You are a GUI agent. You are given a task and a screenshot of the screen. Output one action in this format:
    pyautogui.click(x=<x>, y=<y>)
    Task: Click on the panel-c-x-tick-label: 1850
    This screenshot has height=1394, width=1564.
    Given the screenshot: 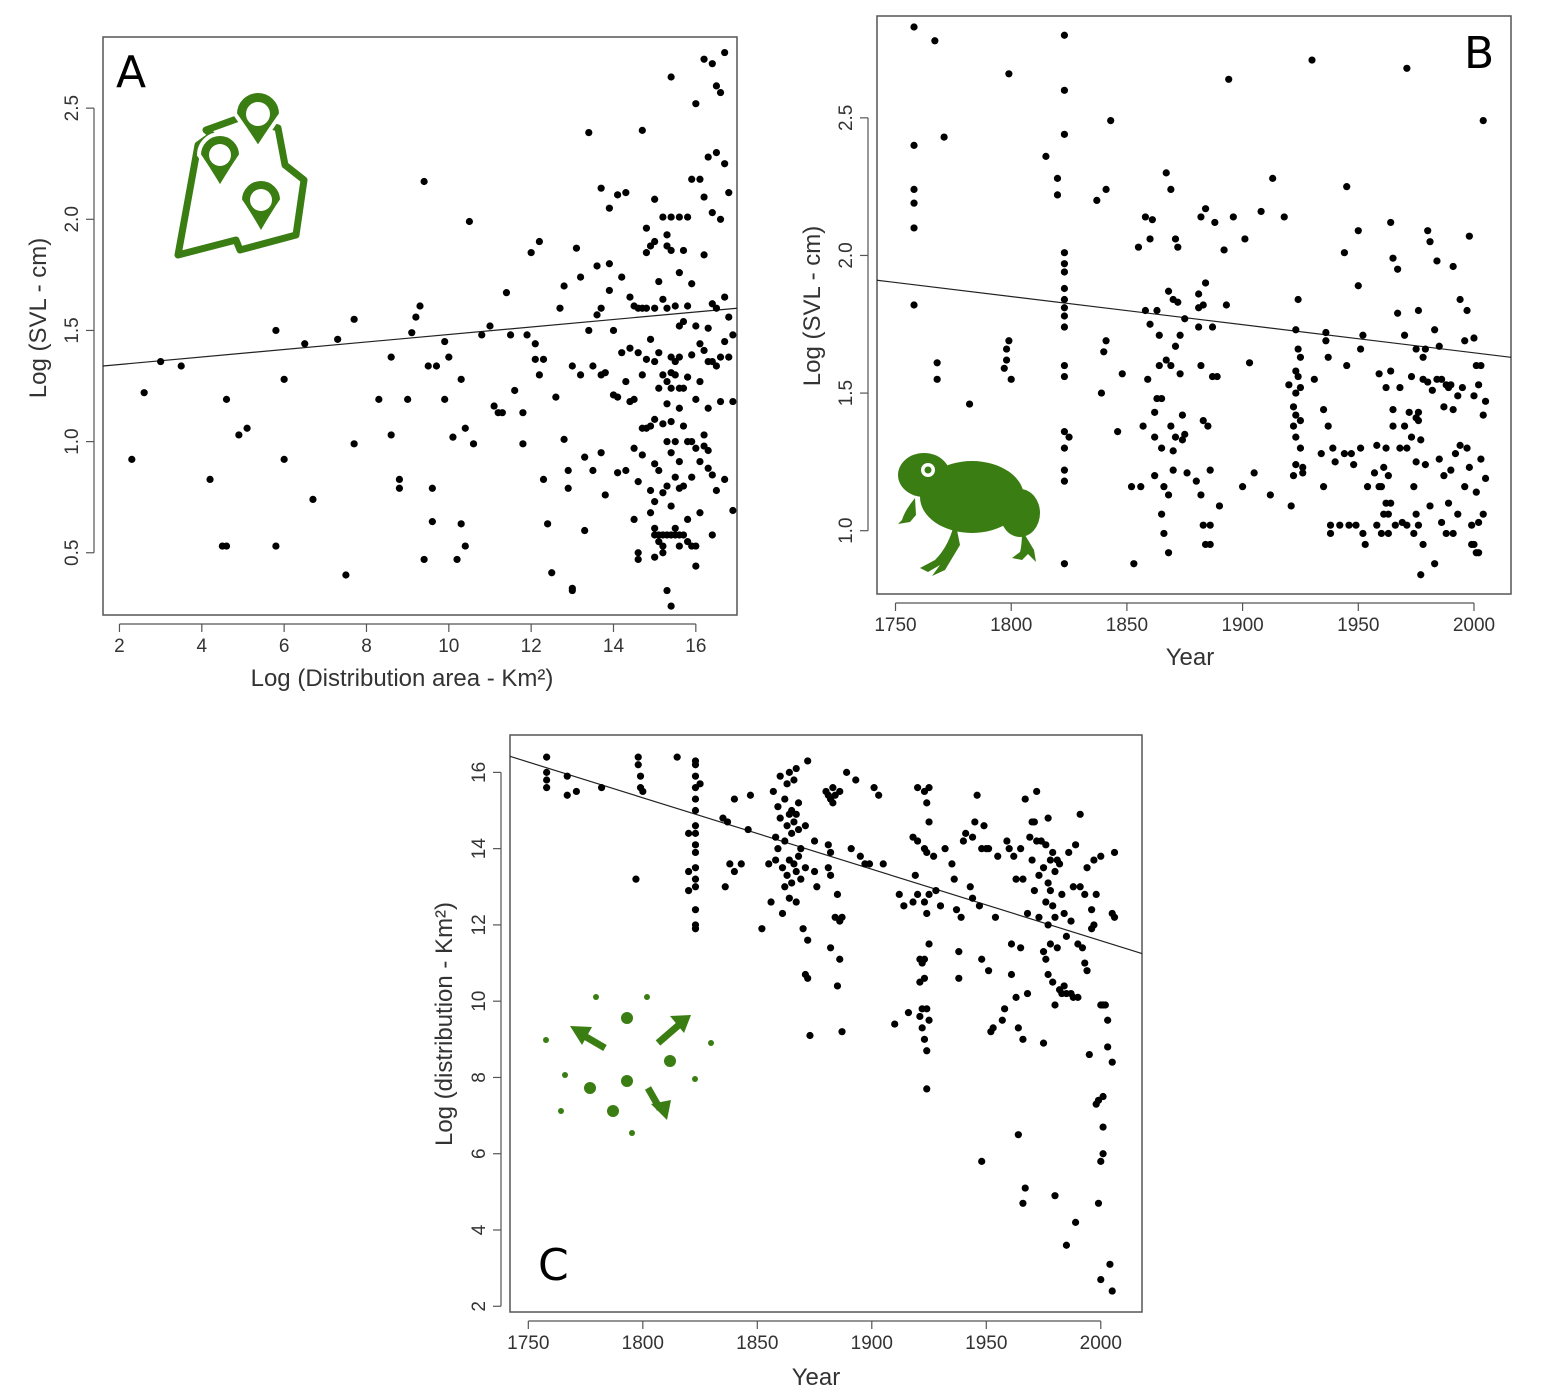 What is the action you would take?
    pyautogui.click(x=757, y=1343)
    